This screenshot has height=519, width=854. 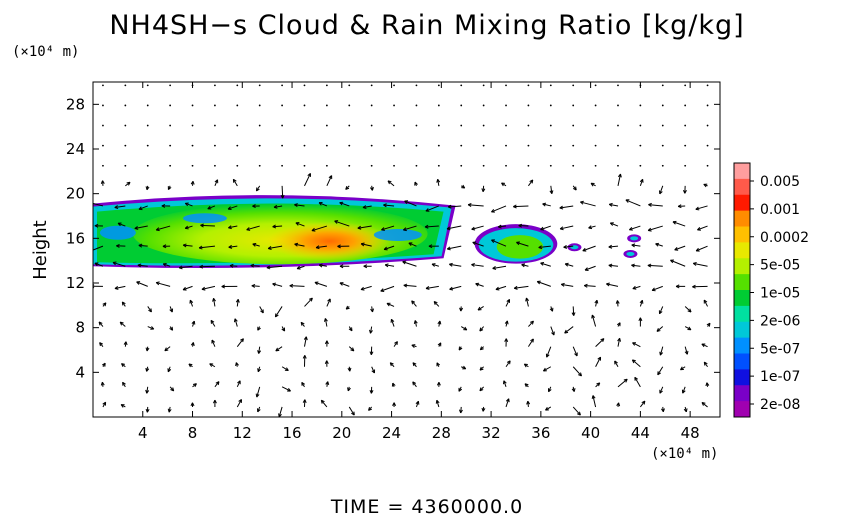 I want to click on x-tick-label: 40, so click(x=590, y=433).